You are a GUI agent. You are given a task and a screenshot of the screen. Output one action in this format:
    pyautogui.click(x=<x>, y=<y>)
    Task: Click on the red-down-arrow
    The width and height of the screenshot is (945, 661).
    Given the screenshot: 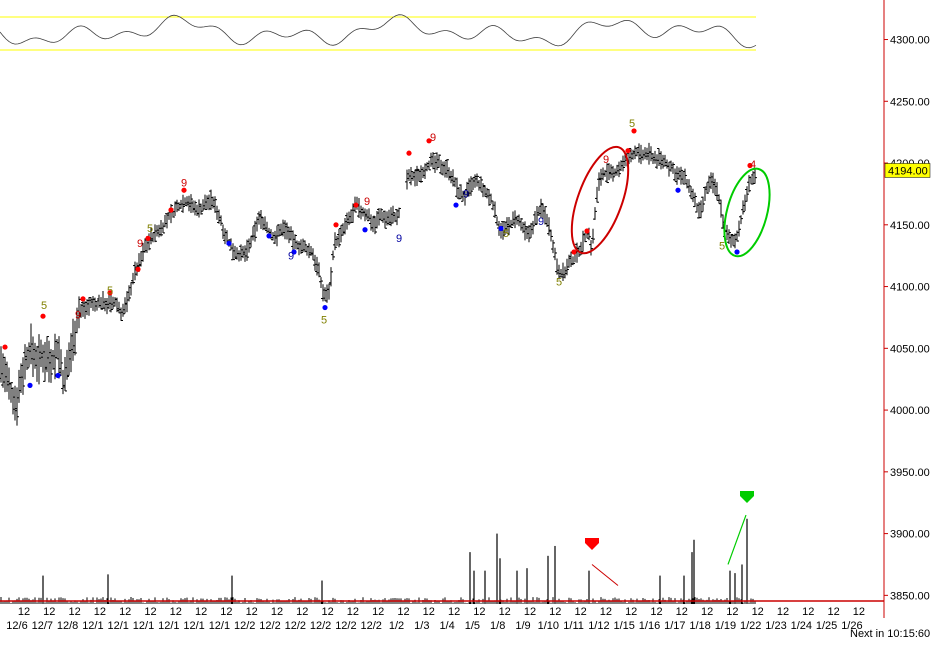 What is the action you would take?
    pyautogui.click(x=592, y=543)
    